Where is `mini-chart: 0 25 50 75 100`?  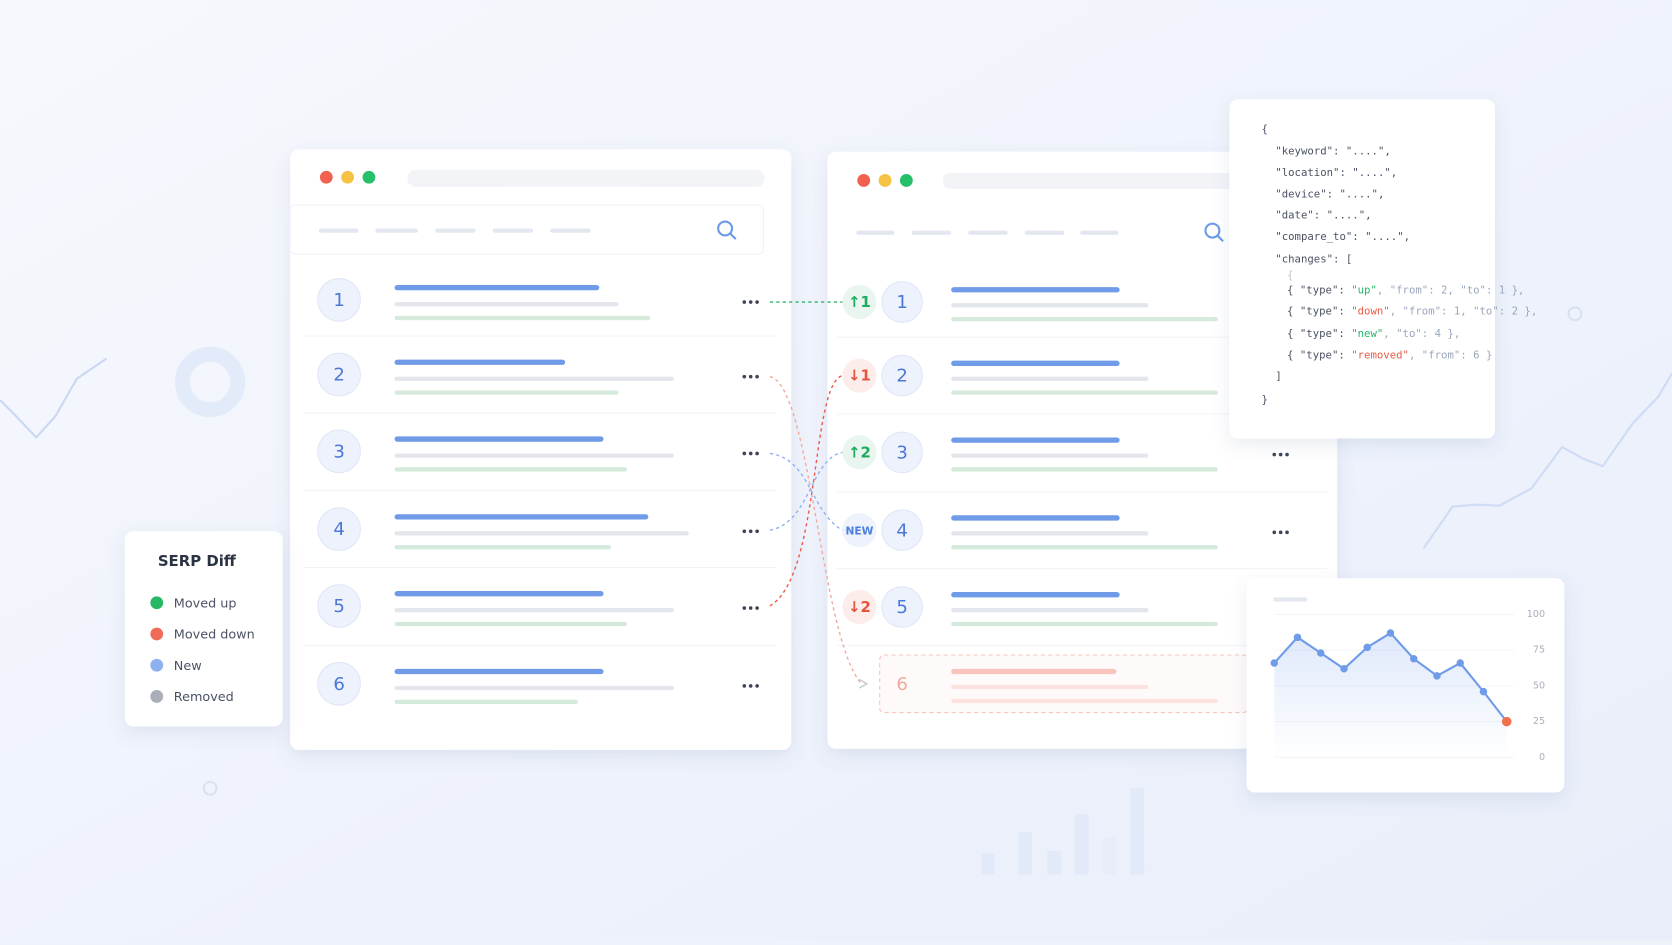 mini-chart: 0 25 50 75 100 is located at coordinates (1405, 685).